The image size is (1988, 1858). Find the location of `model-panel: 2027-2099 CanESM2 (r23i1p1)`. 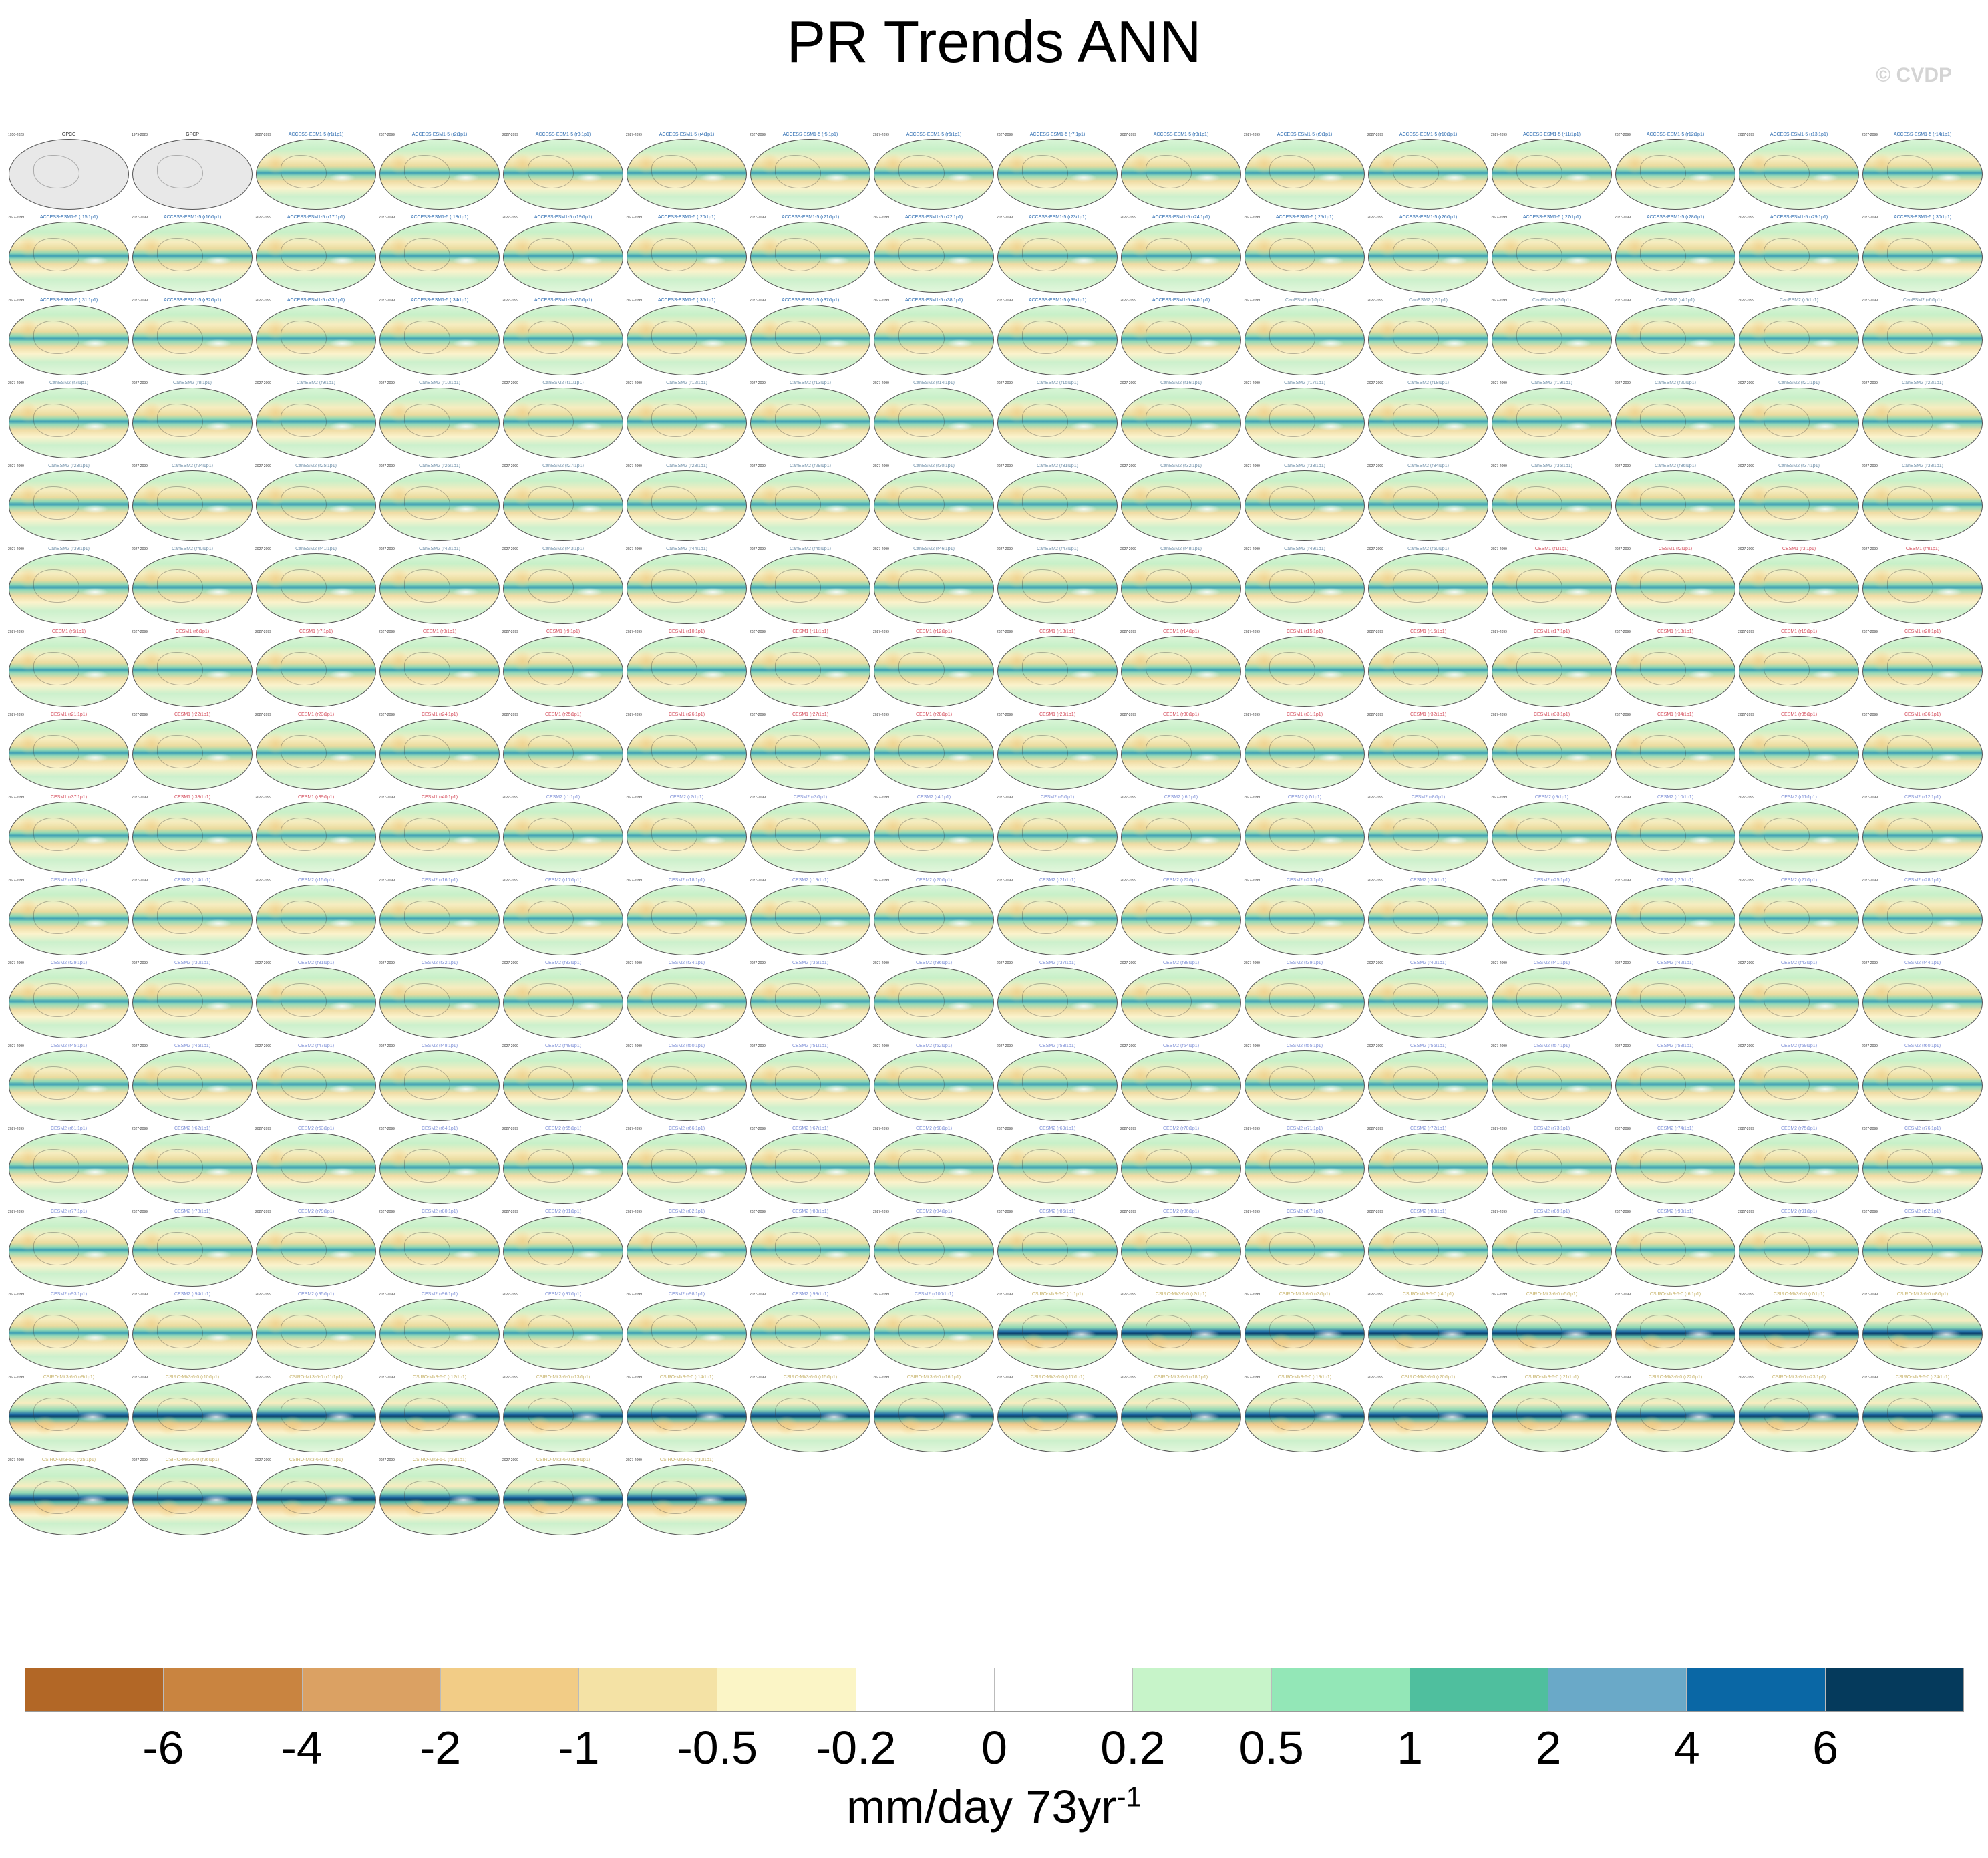

model-panel: 2027-2099 CanESM2 (r23i1p1) is located at coordinates (69, 503).